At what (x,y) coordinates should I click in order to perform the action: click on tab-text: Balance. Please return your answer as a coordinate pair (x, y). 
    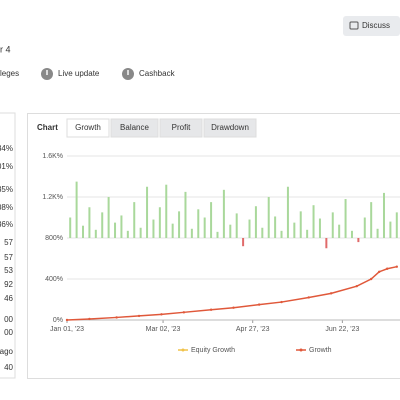
    Looking at the image, I should click on (134, 127).